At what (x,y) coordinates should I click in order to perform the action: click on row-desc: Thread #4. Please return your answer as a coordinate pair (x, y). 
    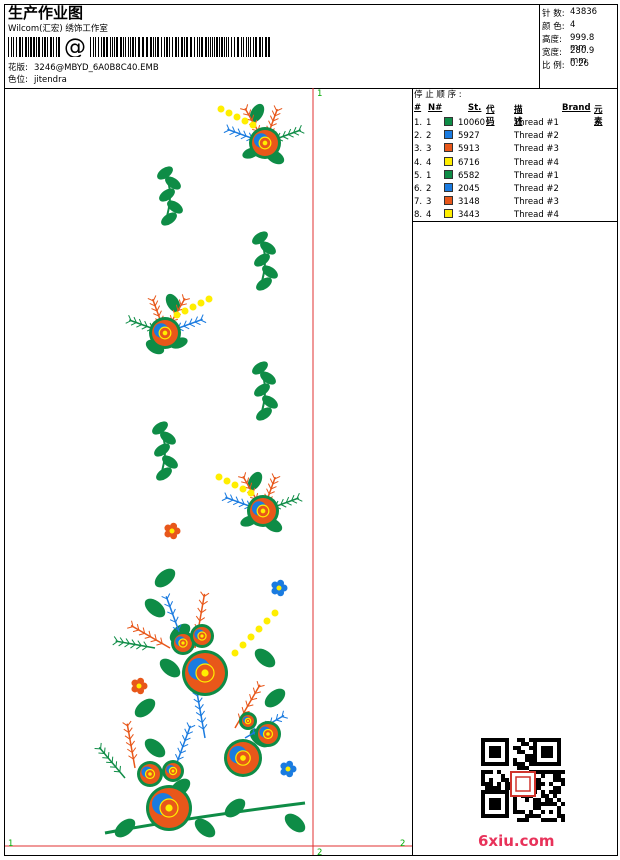
    Looking at the image, I should click on (536, 162).